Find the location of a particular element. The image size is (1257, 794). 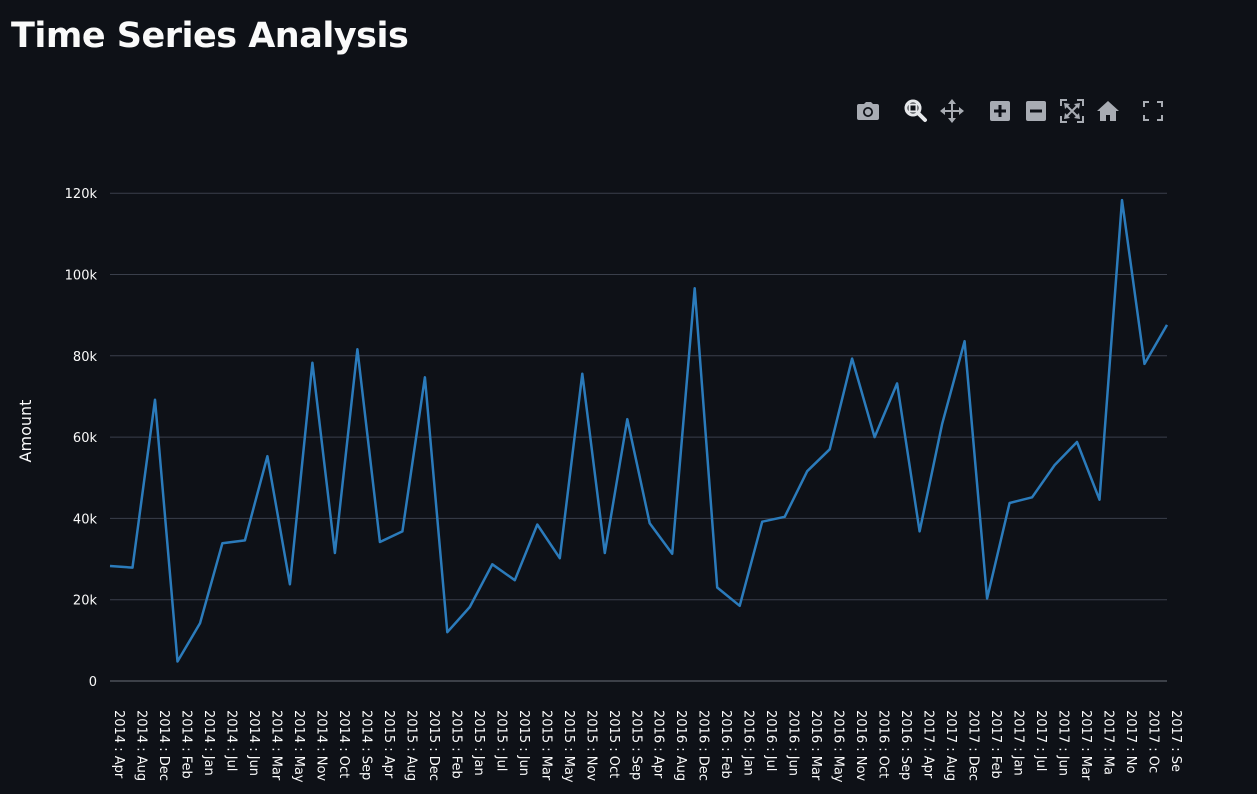

x-tick-label: 2014 : Dec is located at coordinates (163, 745).